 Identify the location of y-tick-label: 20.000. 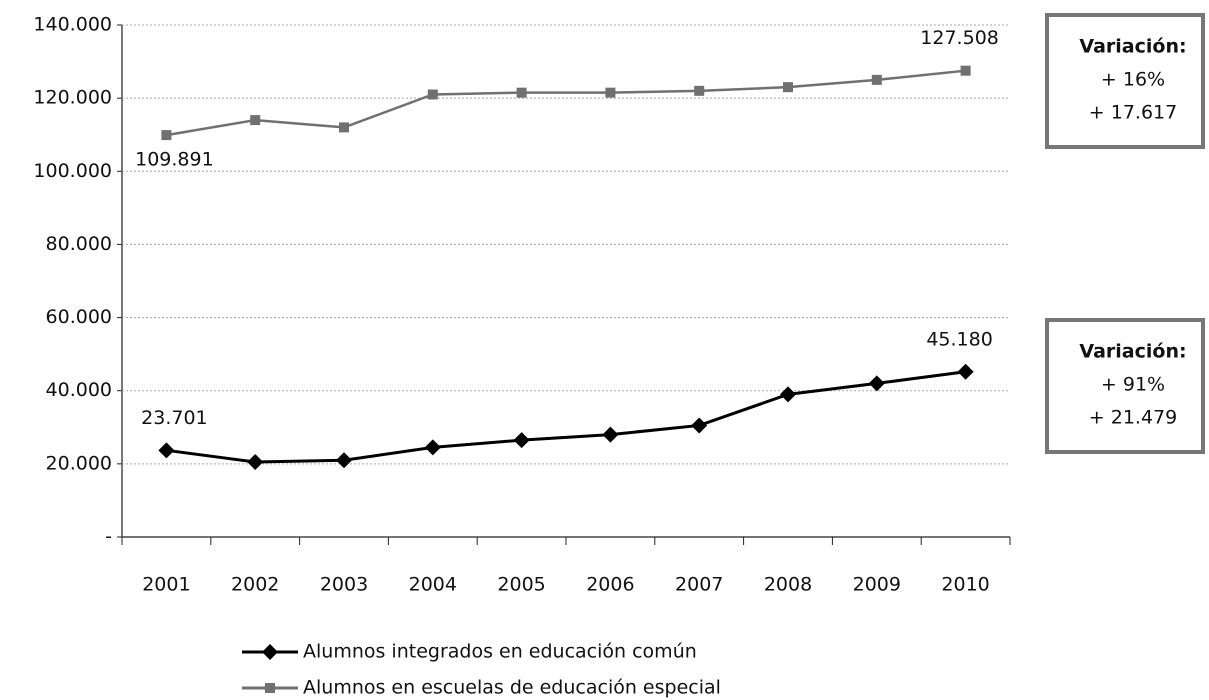
(79, 463).